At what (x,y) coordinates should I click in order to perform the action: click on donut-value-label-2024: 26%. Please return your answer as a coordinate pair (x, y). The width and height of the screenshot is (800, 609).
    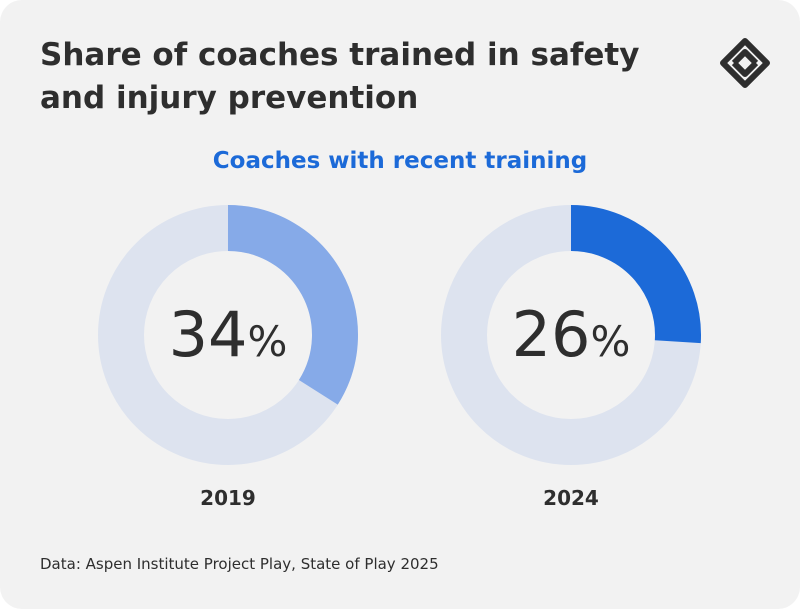
    Looking at the image, I should click on (571, 334).